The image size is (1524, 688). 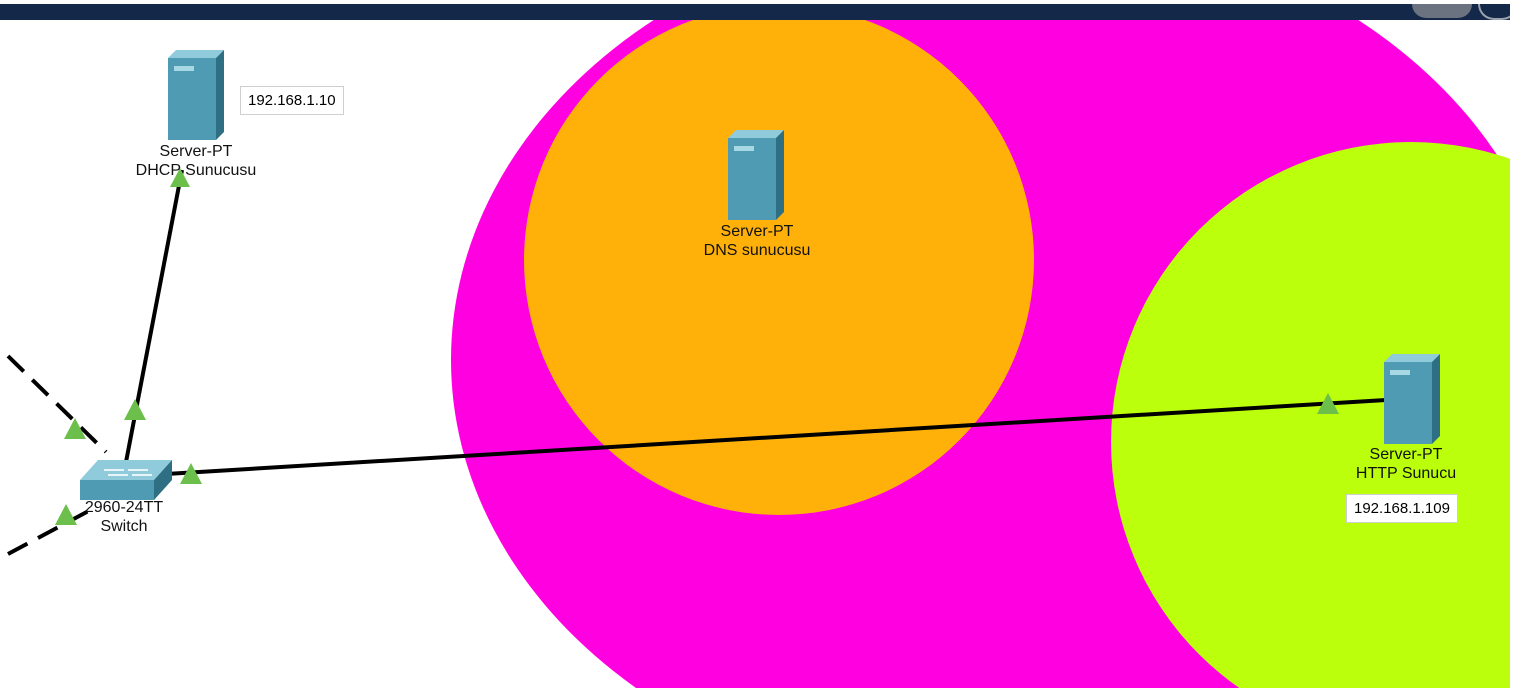 What do you see at coordinates (124, 507) in the screenshot?
I see `switch-model-label: 2960-24TT` at bounding box center [124, 507].